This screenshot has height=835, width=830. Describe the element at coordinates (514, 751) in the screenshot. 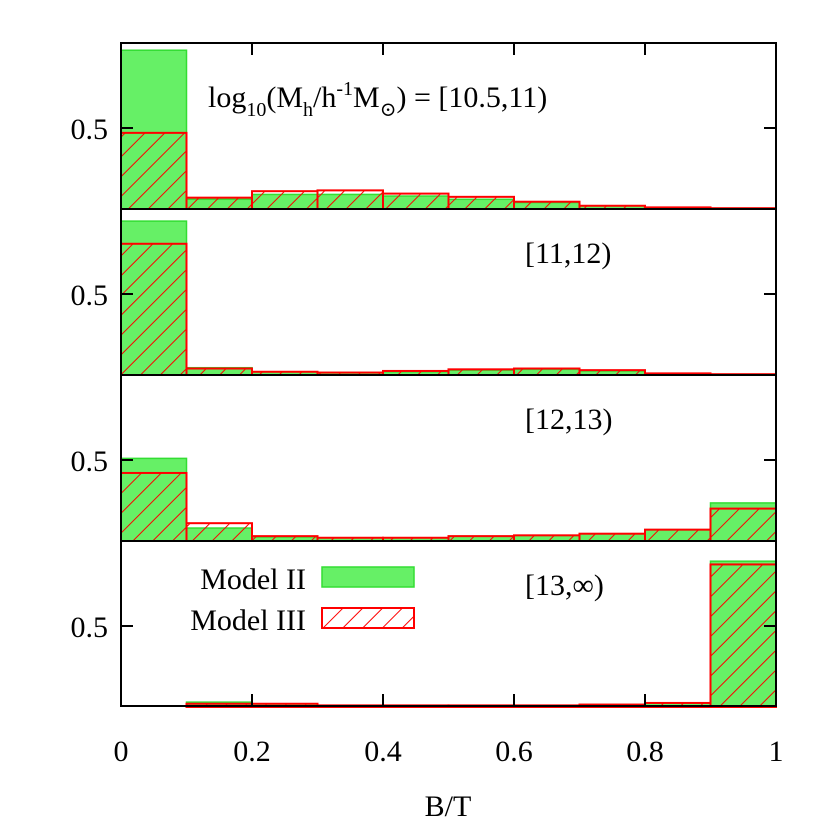

I see `x-tick-label-3: 0.6` at that location.